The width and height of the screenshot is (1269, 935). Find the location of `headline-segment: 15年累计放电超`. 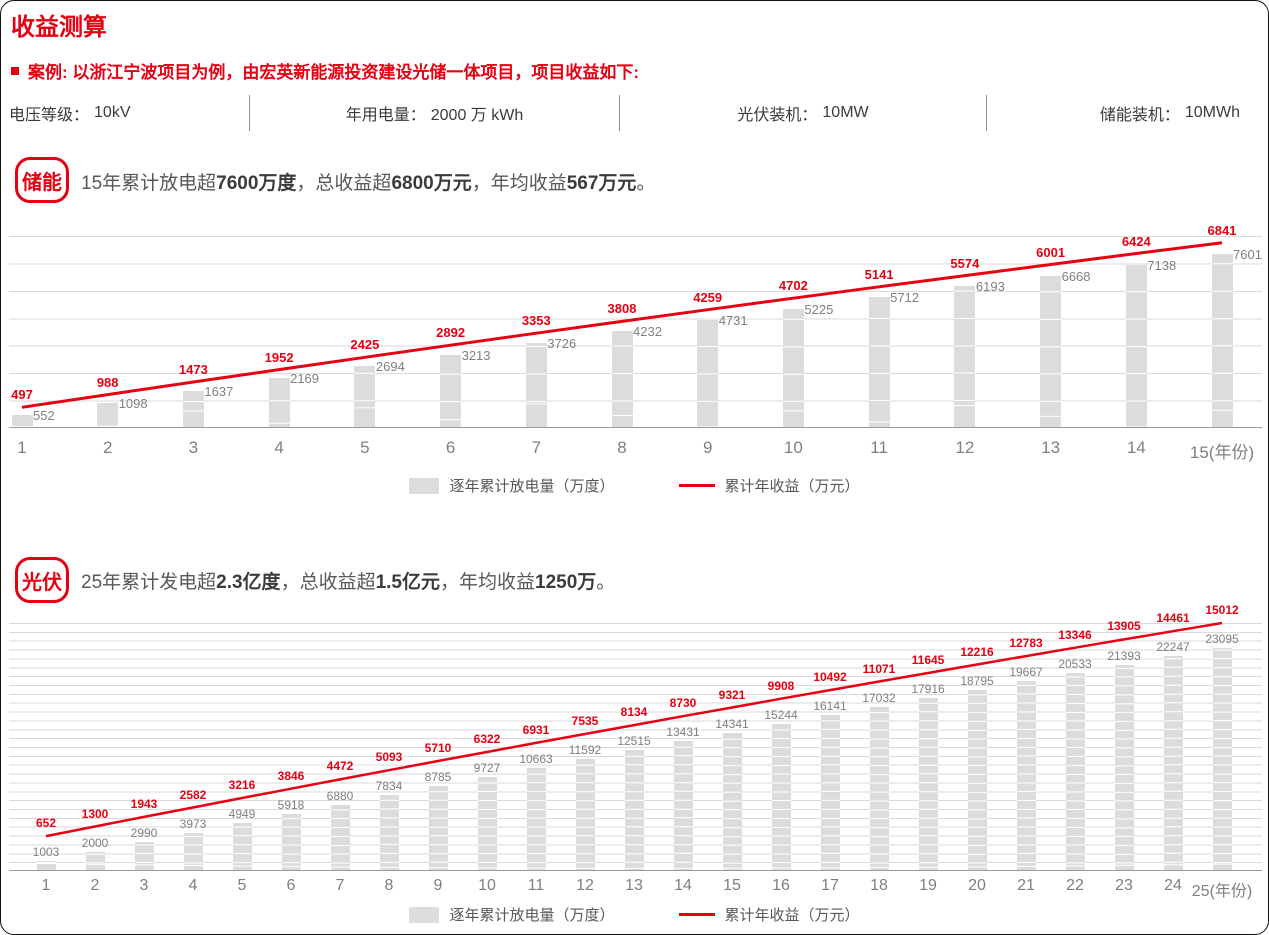

headline-segment: 15年累计放电超 is located at coordinates (149, 183).